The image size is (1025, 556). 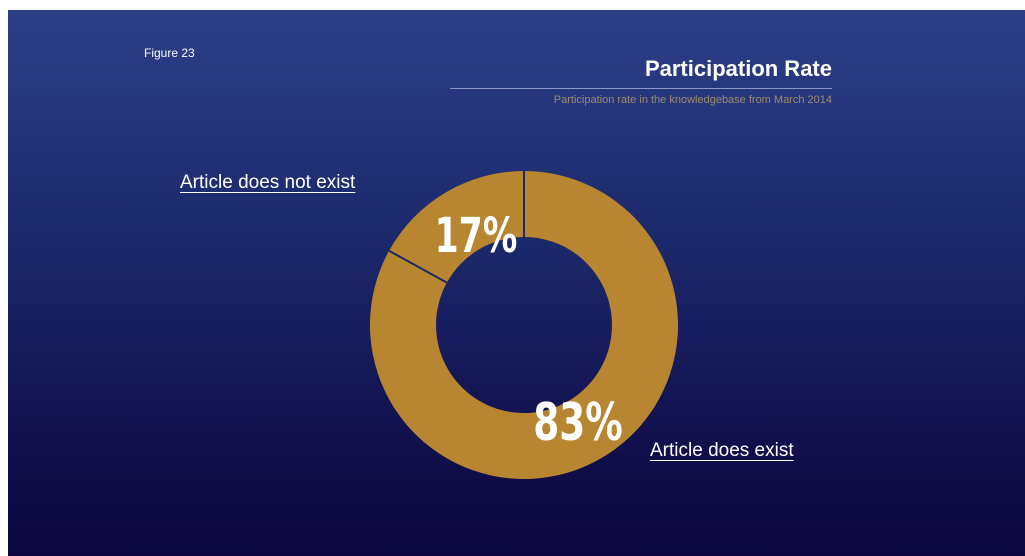 I want to click on slice-not-exist, so click(x=456, y=227).